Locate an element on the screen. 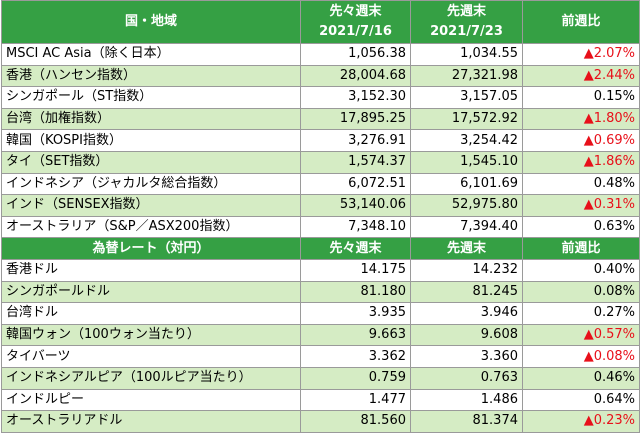 The image size is (640, 436). data-row: タイバーツ 3.362 3.360 ▲0.08% is located at coordinates (320, 356).